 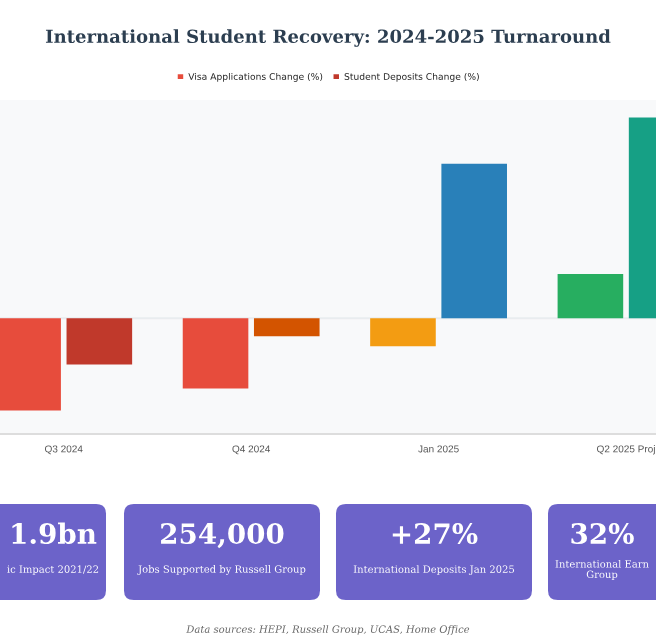 What do you see at coordinates (328, 38) in the screenshot?
I see `chart-title: International Student Recovery: 2024-2025 Turnaround` at bounding box center [328, 38].